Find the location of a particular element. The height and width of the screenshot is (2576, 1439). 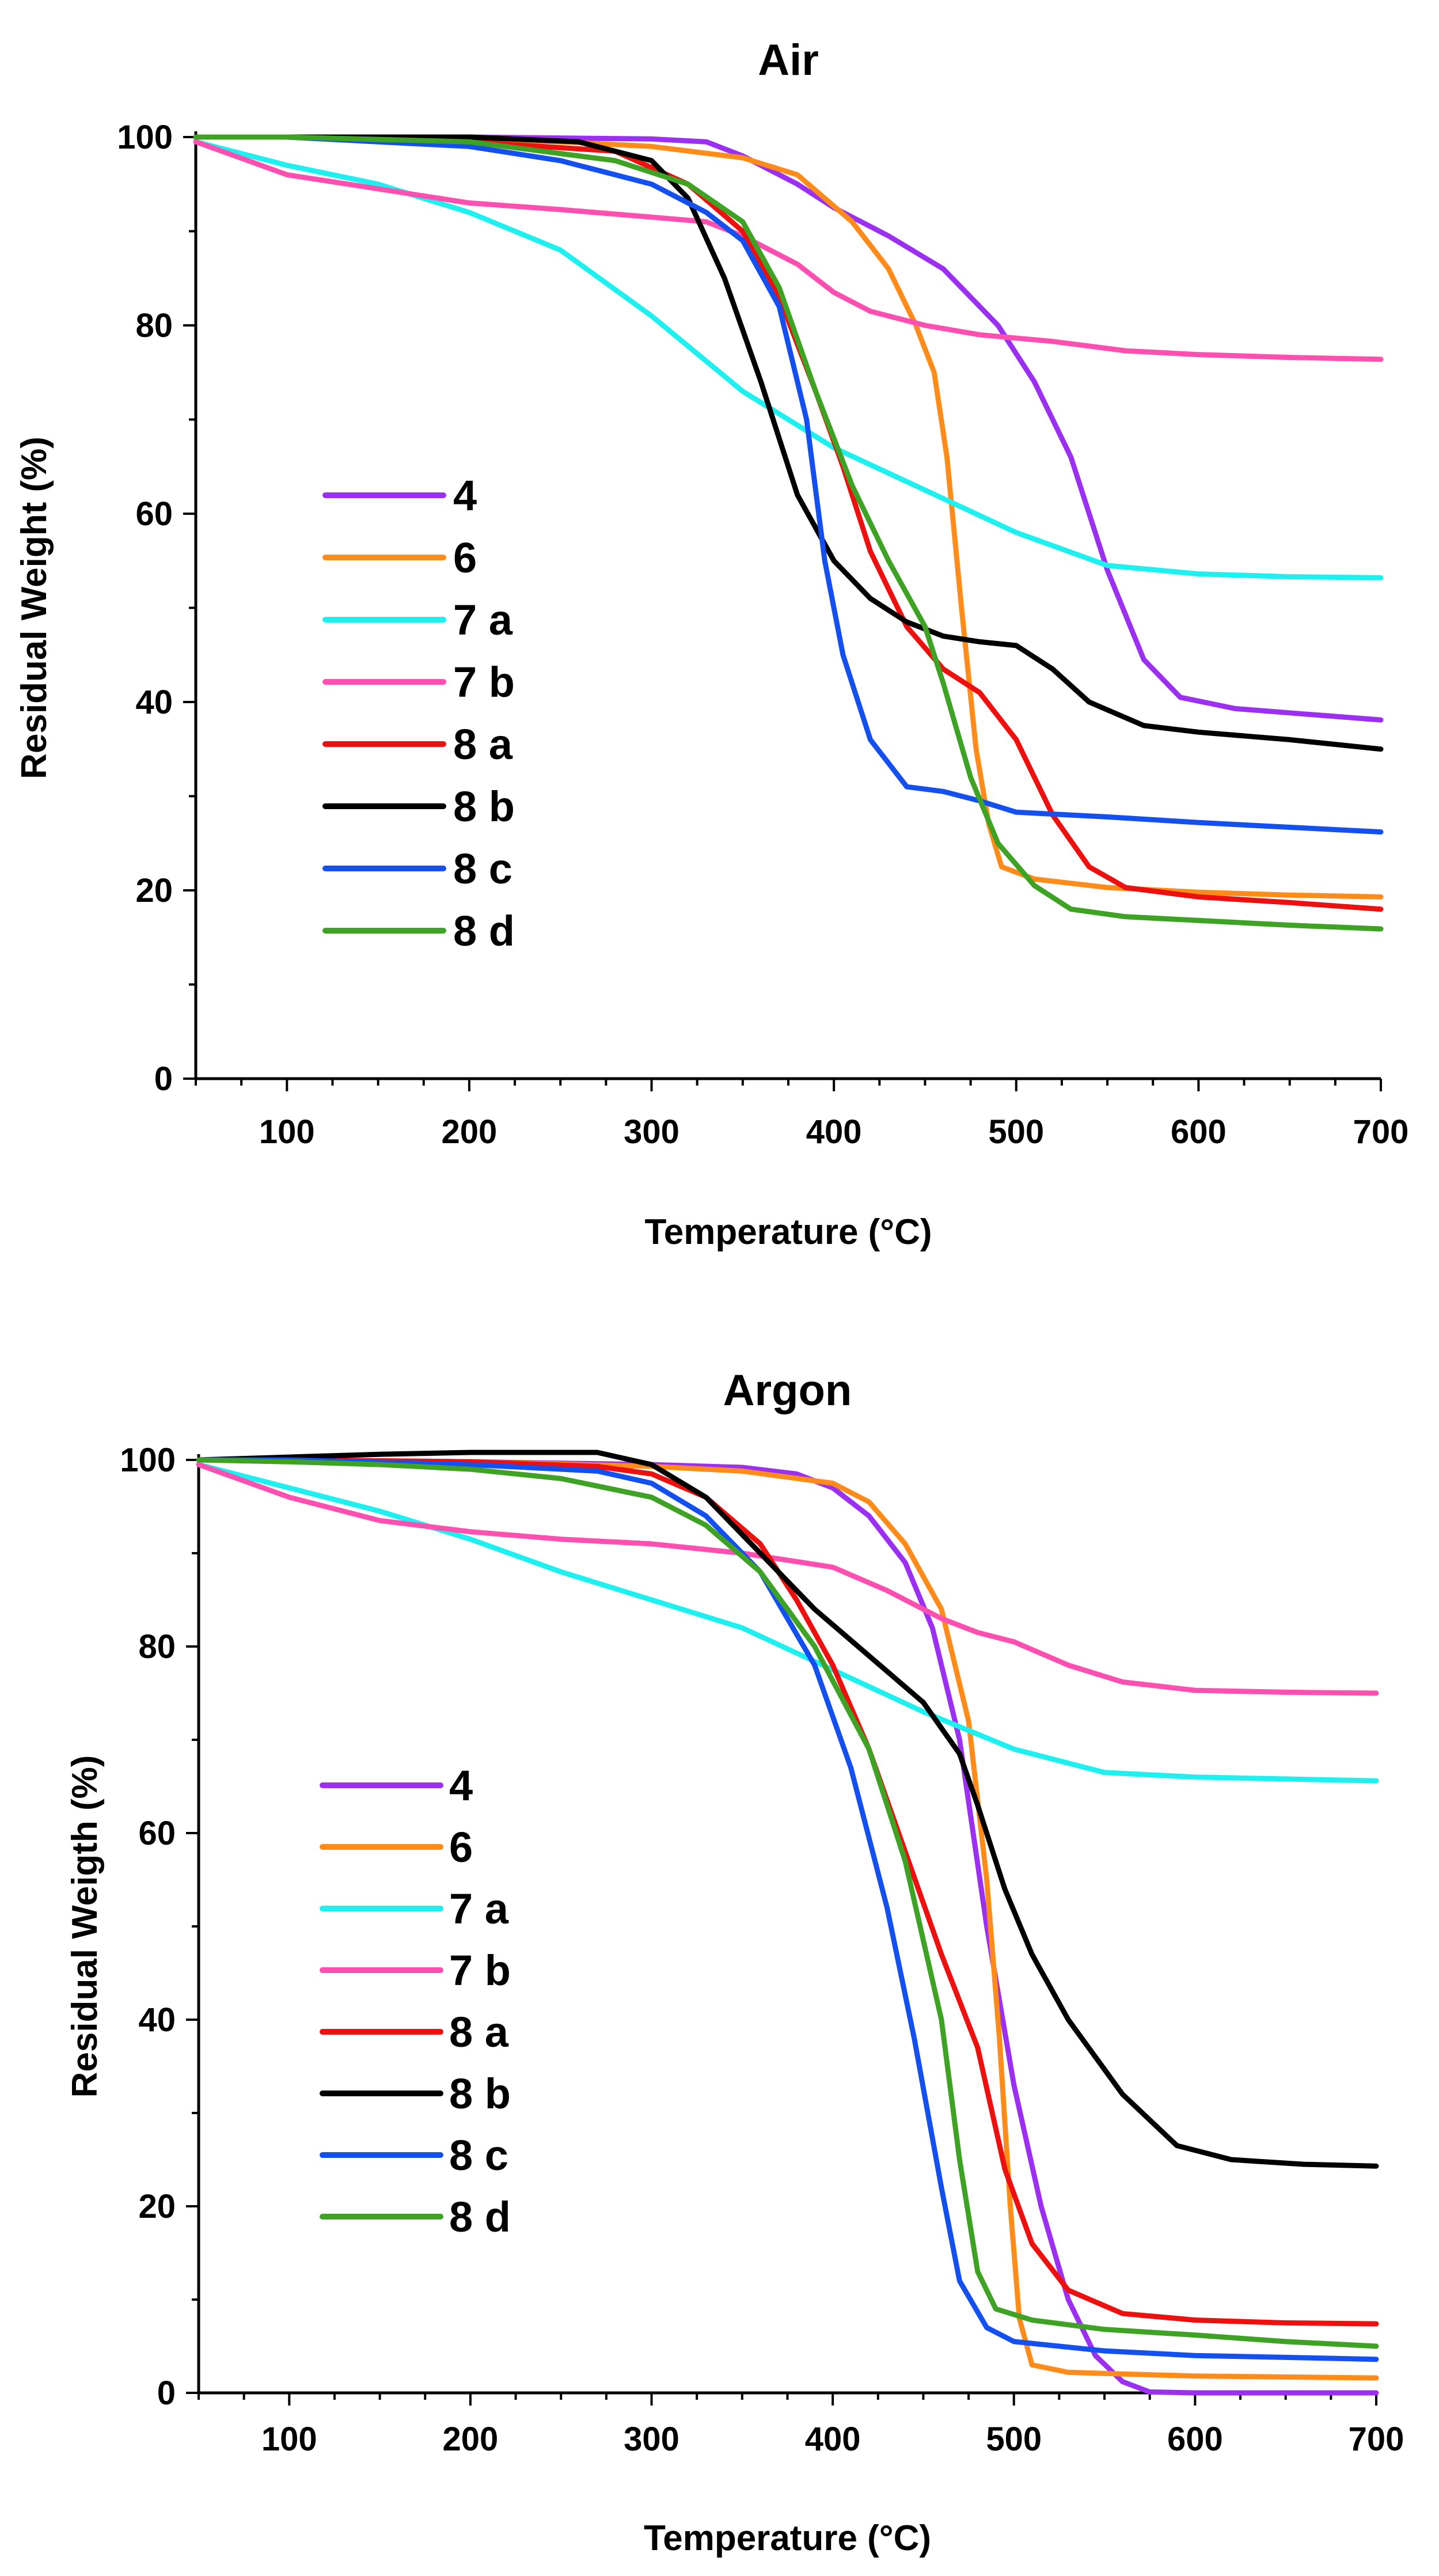

y-axis-label: Residual Weight (%) is located at coordinates (34, 608).